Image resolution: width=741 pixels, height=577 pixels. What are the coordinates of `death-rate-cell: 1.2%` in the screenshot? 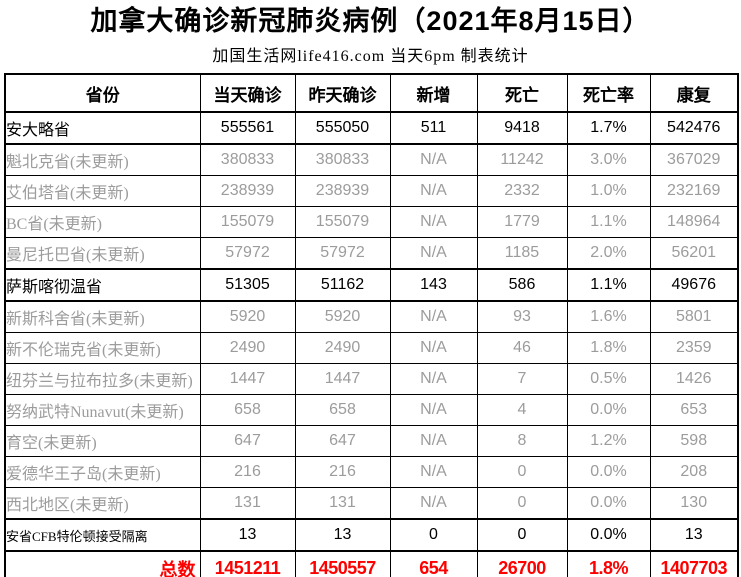 It's located at (608, 441).